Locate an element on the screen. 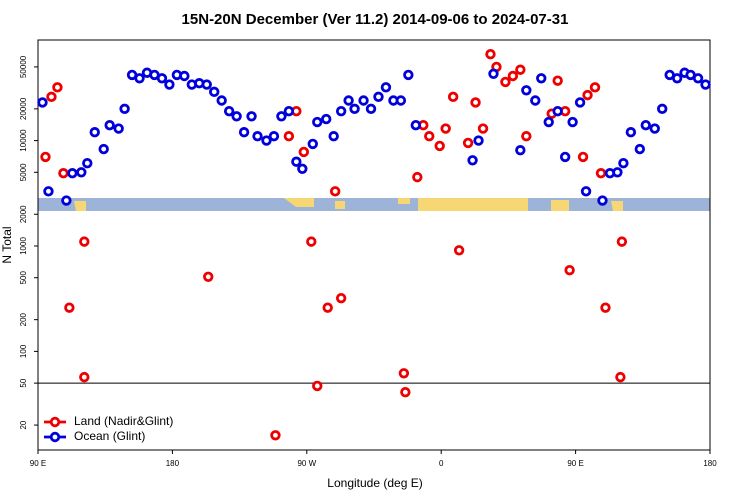 This screenshot has width=750, height=500. legend-label: Land (Nadir&Glint) is located at coordinates (123, 421).